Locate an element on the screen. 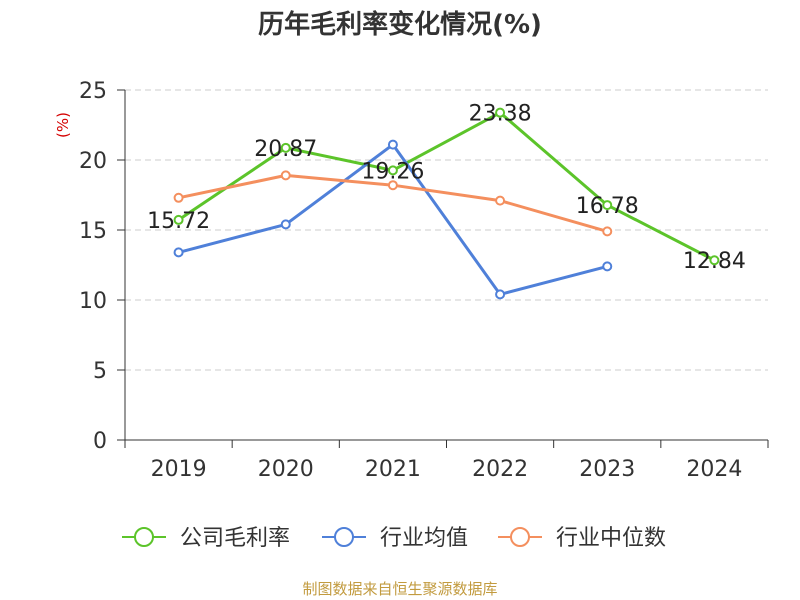 The width and height of the screenshot is (800, 600). y-tick-label: 25 is located at coordinates (93, 91).